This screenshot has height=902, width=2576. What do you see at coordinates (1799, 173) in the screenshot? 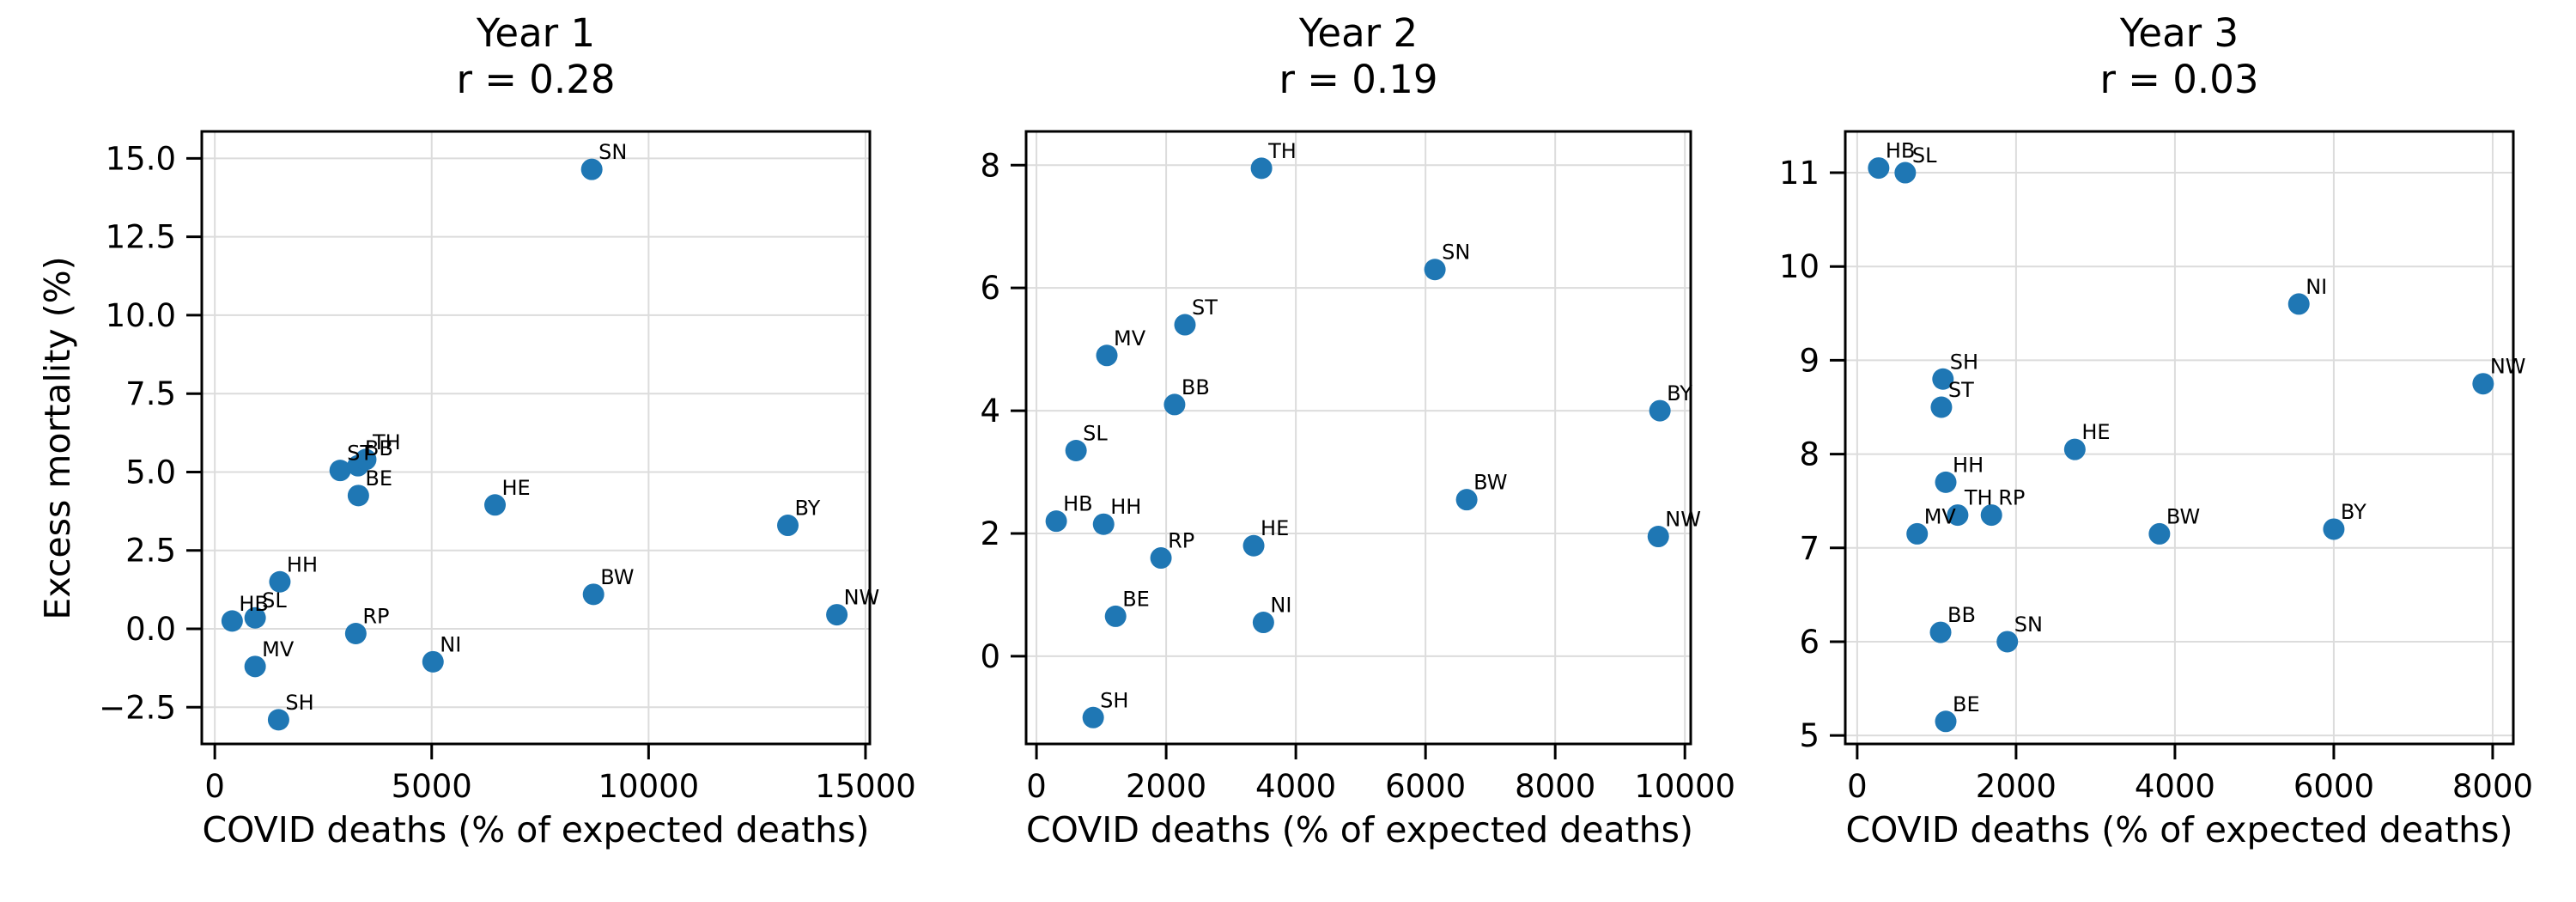
I see `y-tick-label: 11` at bounding box center [1799, 173].